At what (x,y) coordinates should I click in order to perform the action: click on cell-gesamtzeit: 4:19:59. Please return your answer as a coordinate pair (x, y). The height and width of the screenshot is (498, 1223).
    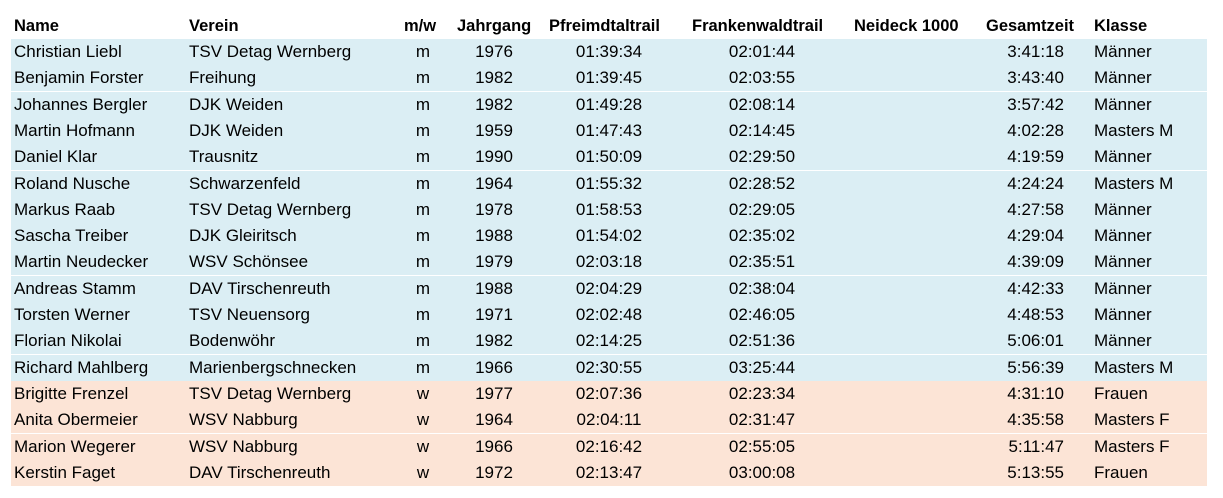
    Looking at the image, I should click on (1035, 157).